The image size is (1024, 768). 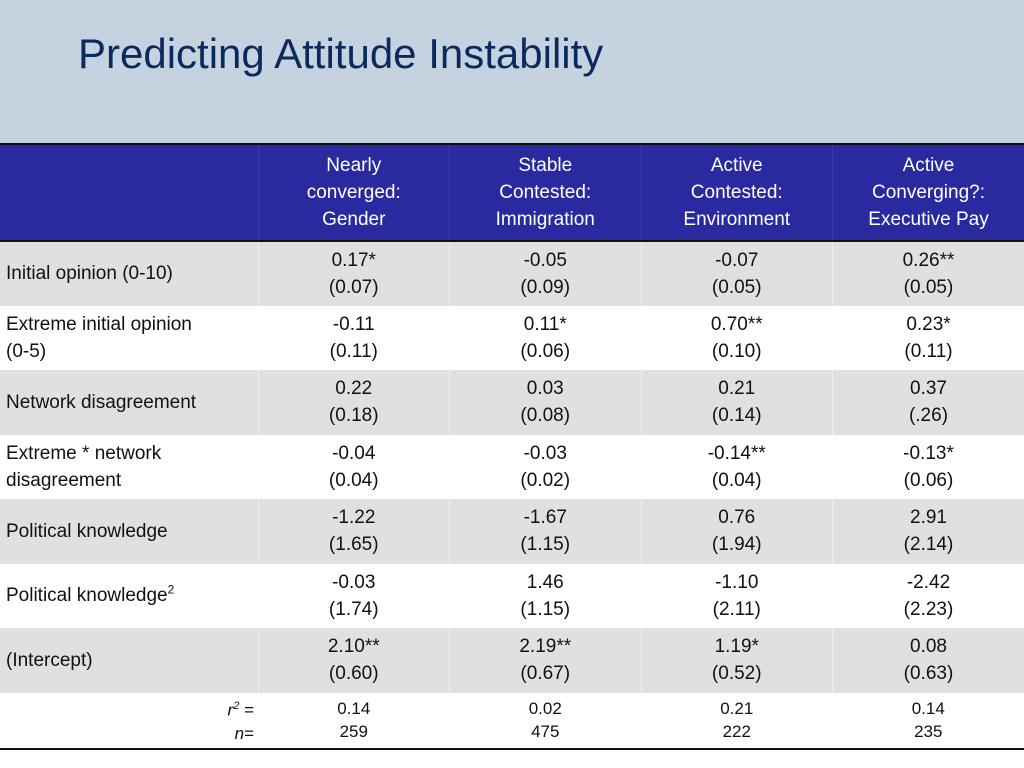 I want to click on std-error: (.26), so click(x=928, y=416).